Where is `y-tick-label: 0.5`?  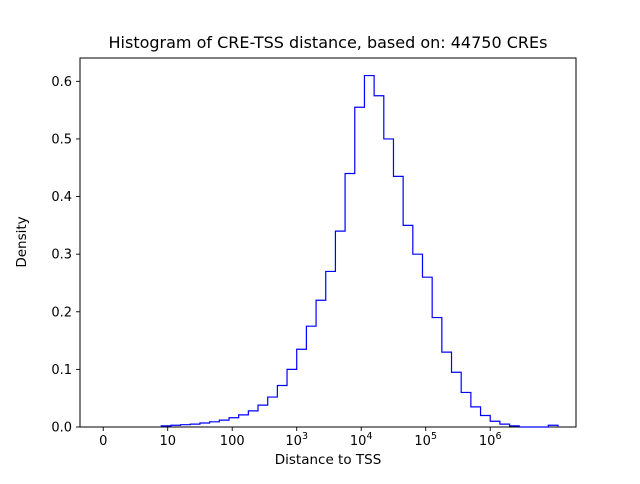
y-tick-label: 0.5 is located at coordinates (61, 139).